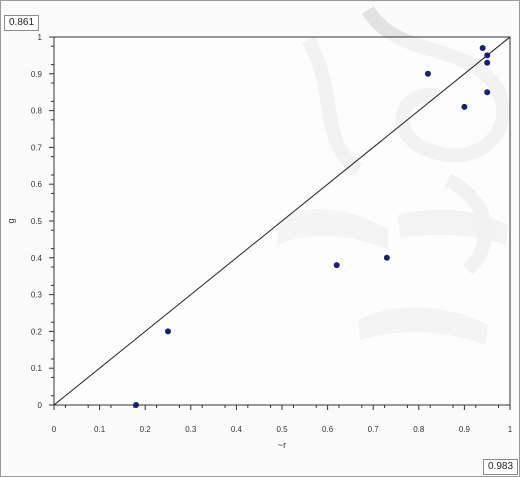  Describe the element at coordinates (37, 258) in the screenshot. I see `y-tick-label: 0.4` at that location.